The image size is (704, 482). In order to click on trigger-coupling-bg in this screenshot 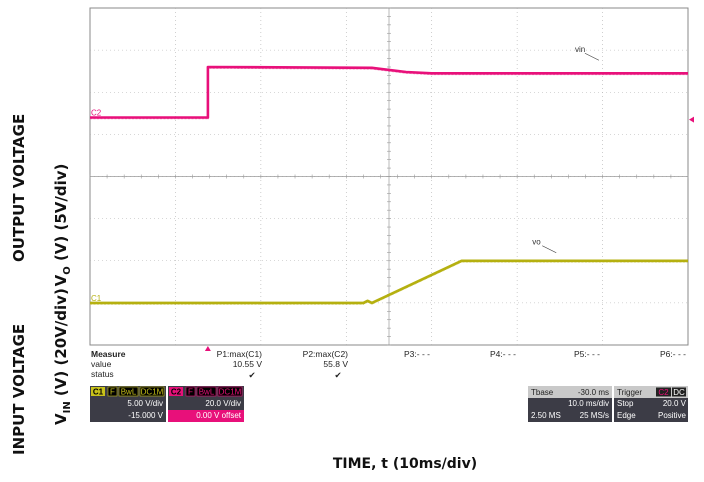, I will do `click(679, 392)`.